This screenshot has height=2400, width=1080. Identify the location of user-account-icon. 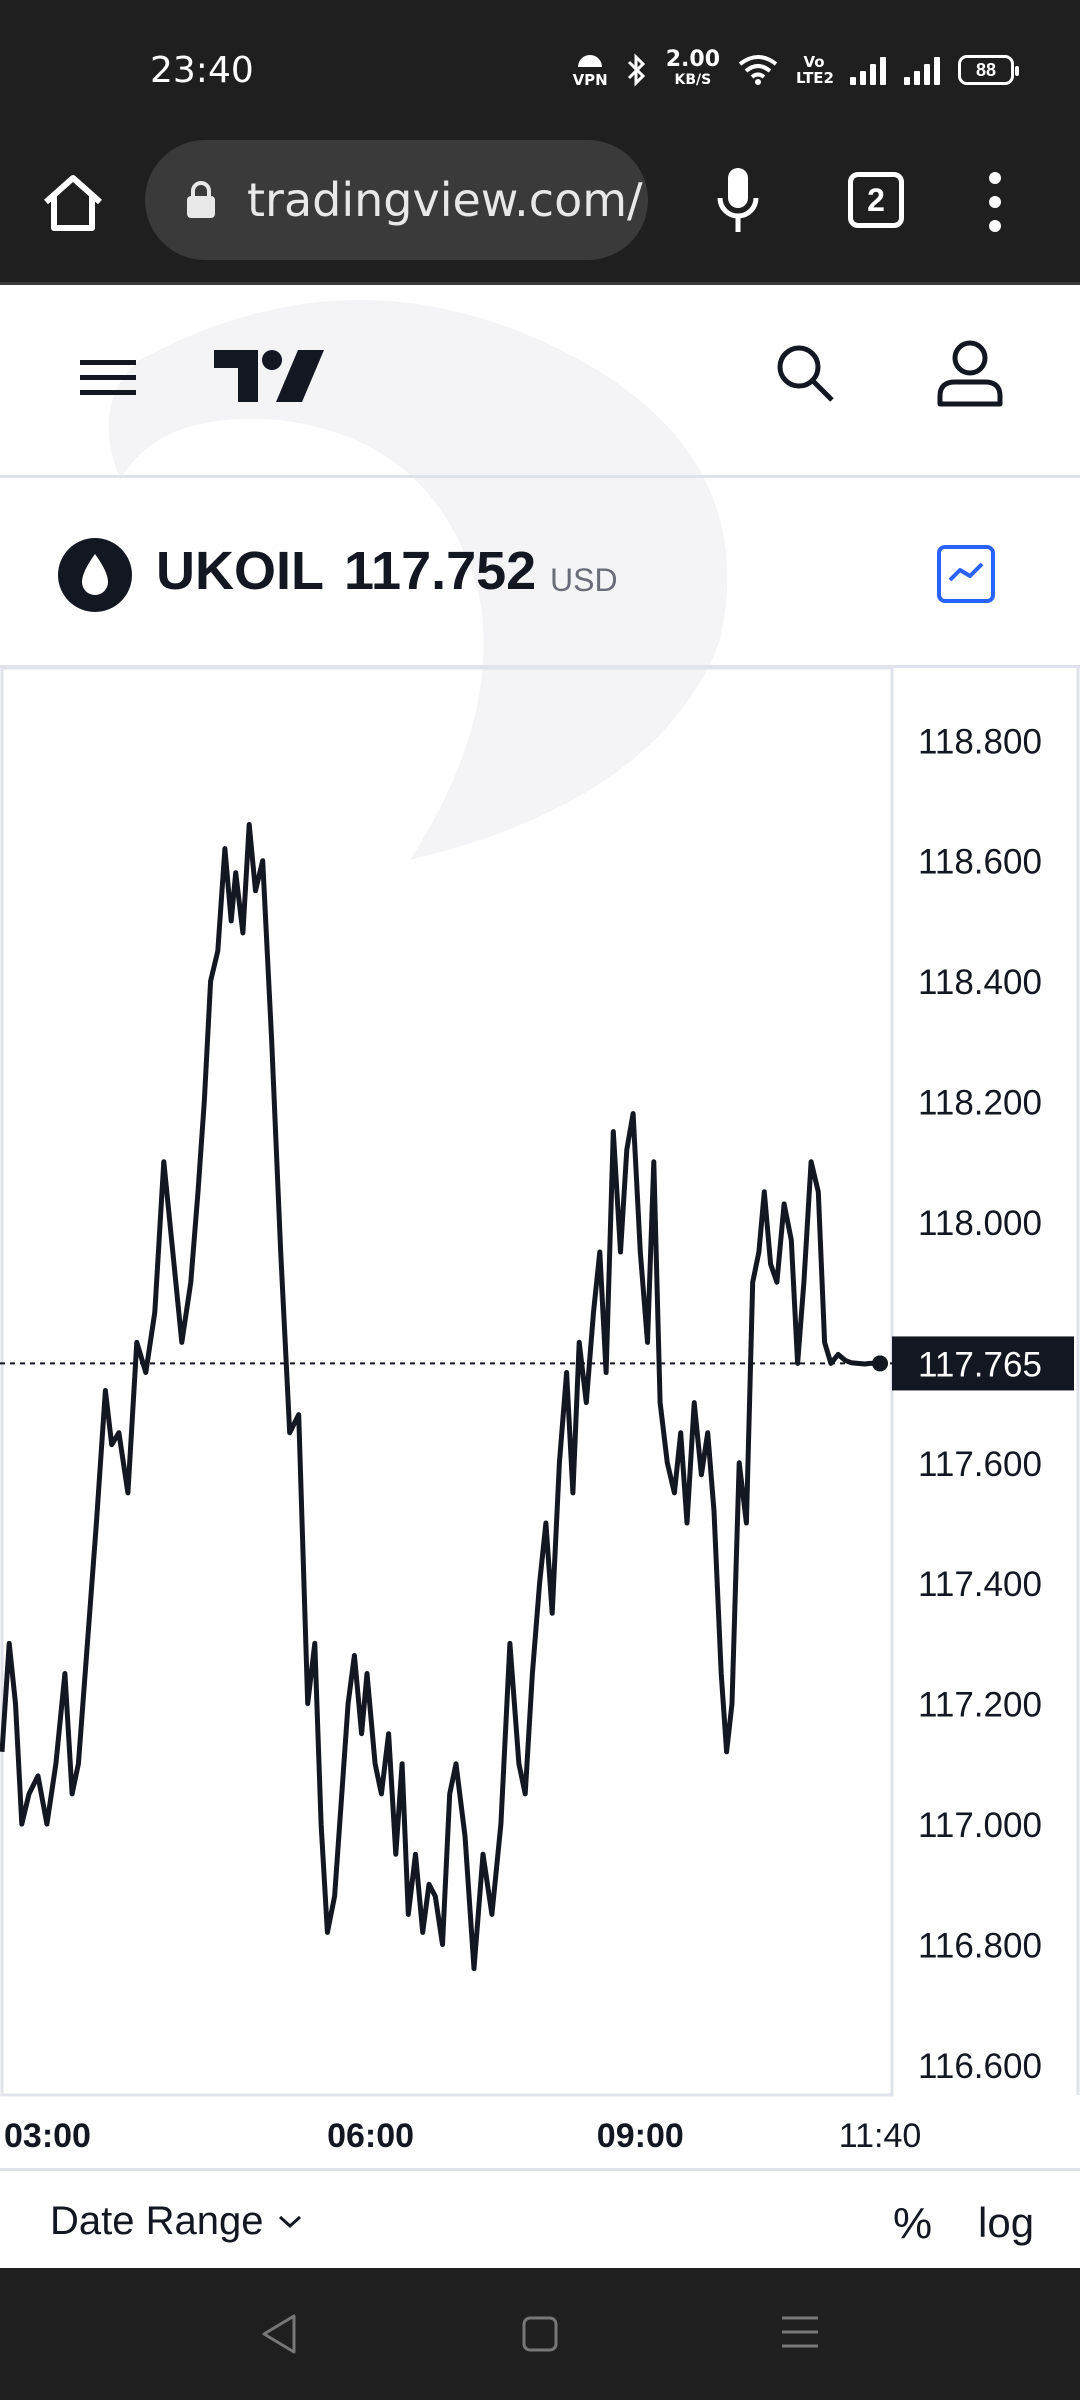
(970, 373).